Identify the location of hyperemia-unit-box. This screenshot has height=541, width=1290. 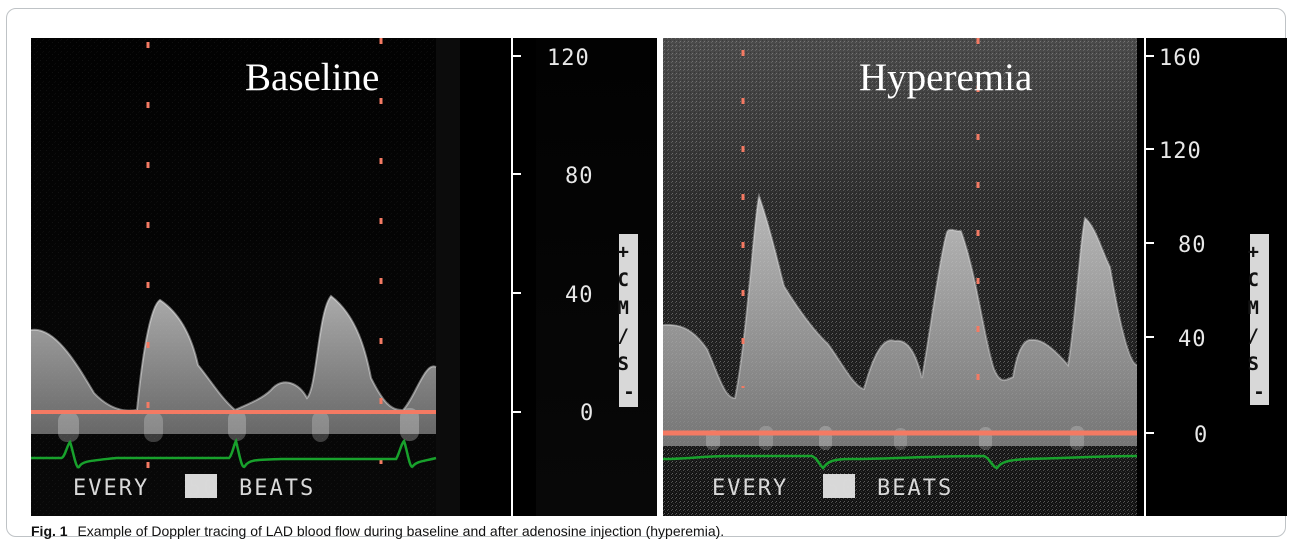
(1259, 319).